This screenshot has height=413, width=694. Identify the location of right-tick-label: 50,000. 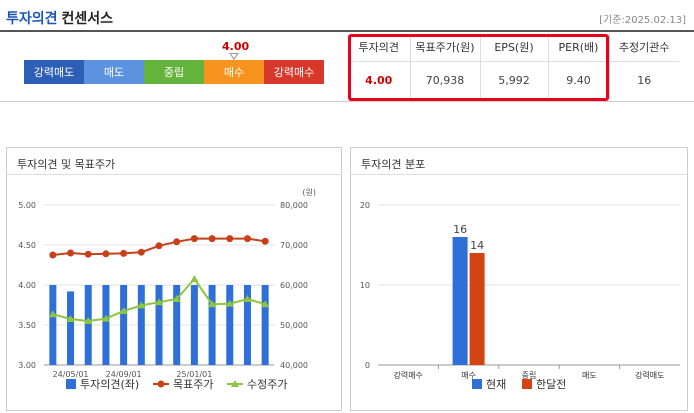
(294, 325).